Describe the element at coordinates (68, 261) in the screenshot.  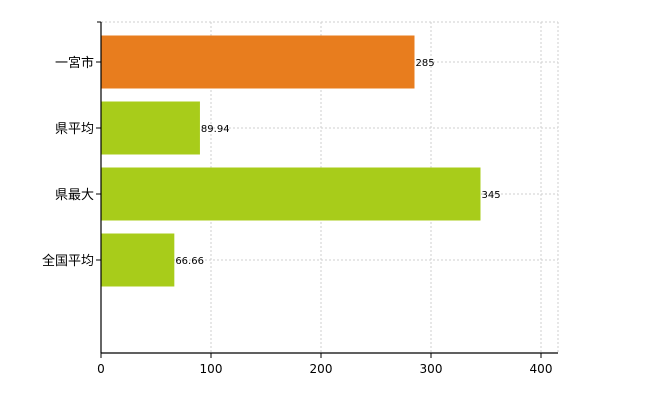
I see `category-label-3: 全国平均` at that location.